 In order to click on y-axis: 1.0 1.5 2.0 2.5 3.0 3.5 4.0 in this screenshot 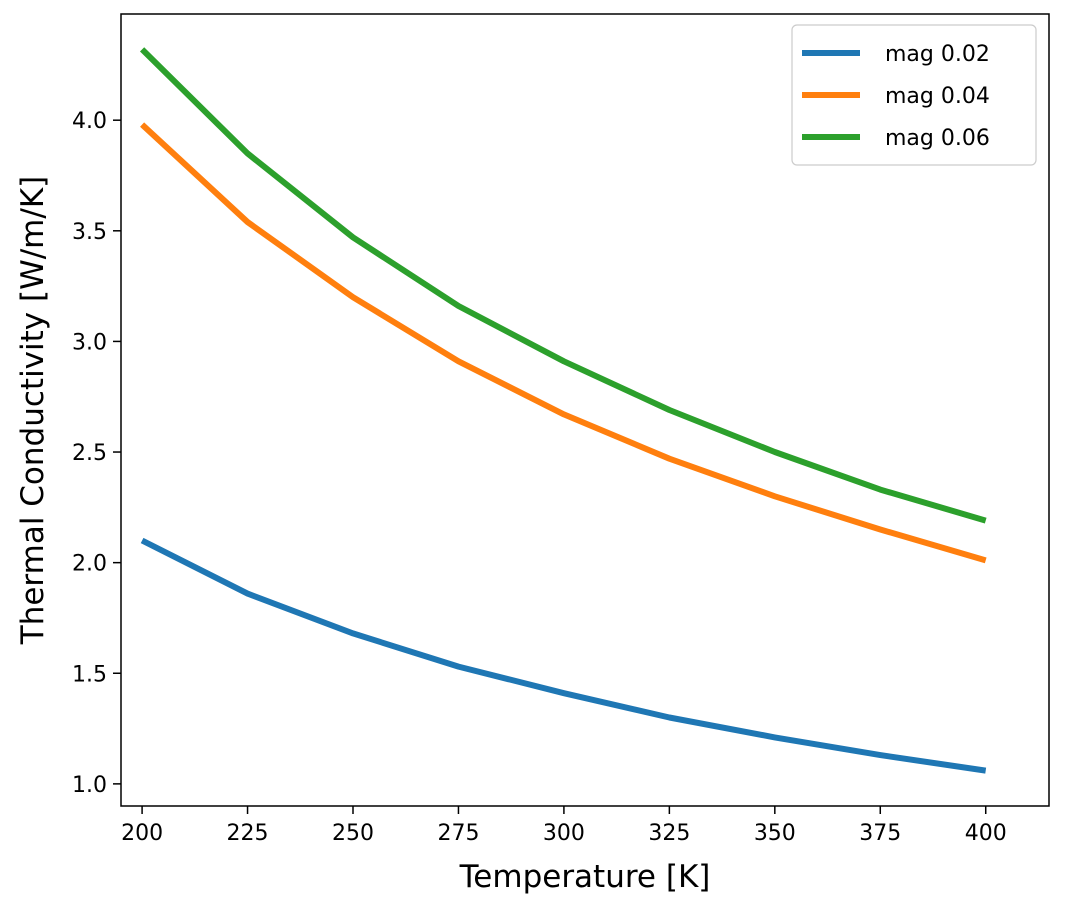, I will do `click(96, 453)`.